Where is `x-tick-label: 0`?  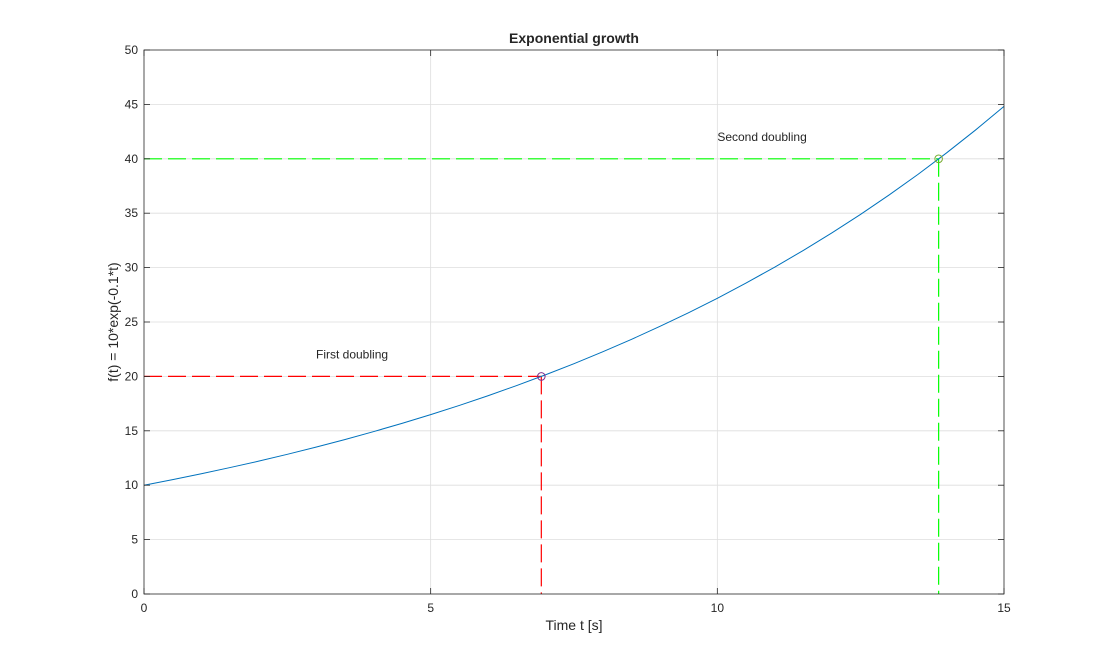 x-tick-label: 0 is located at coordinates (144, 608).